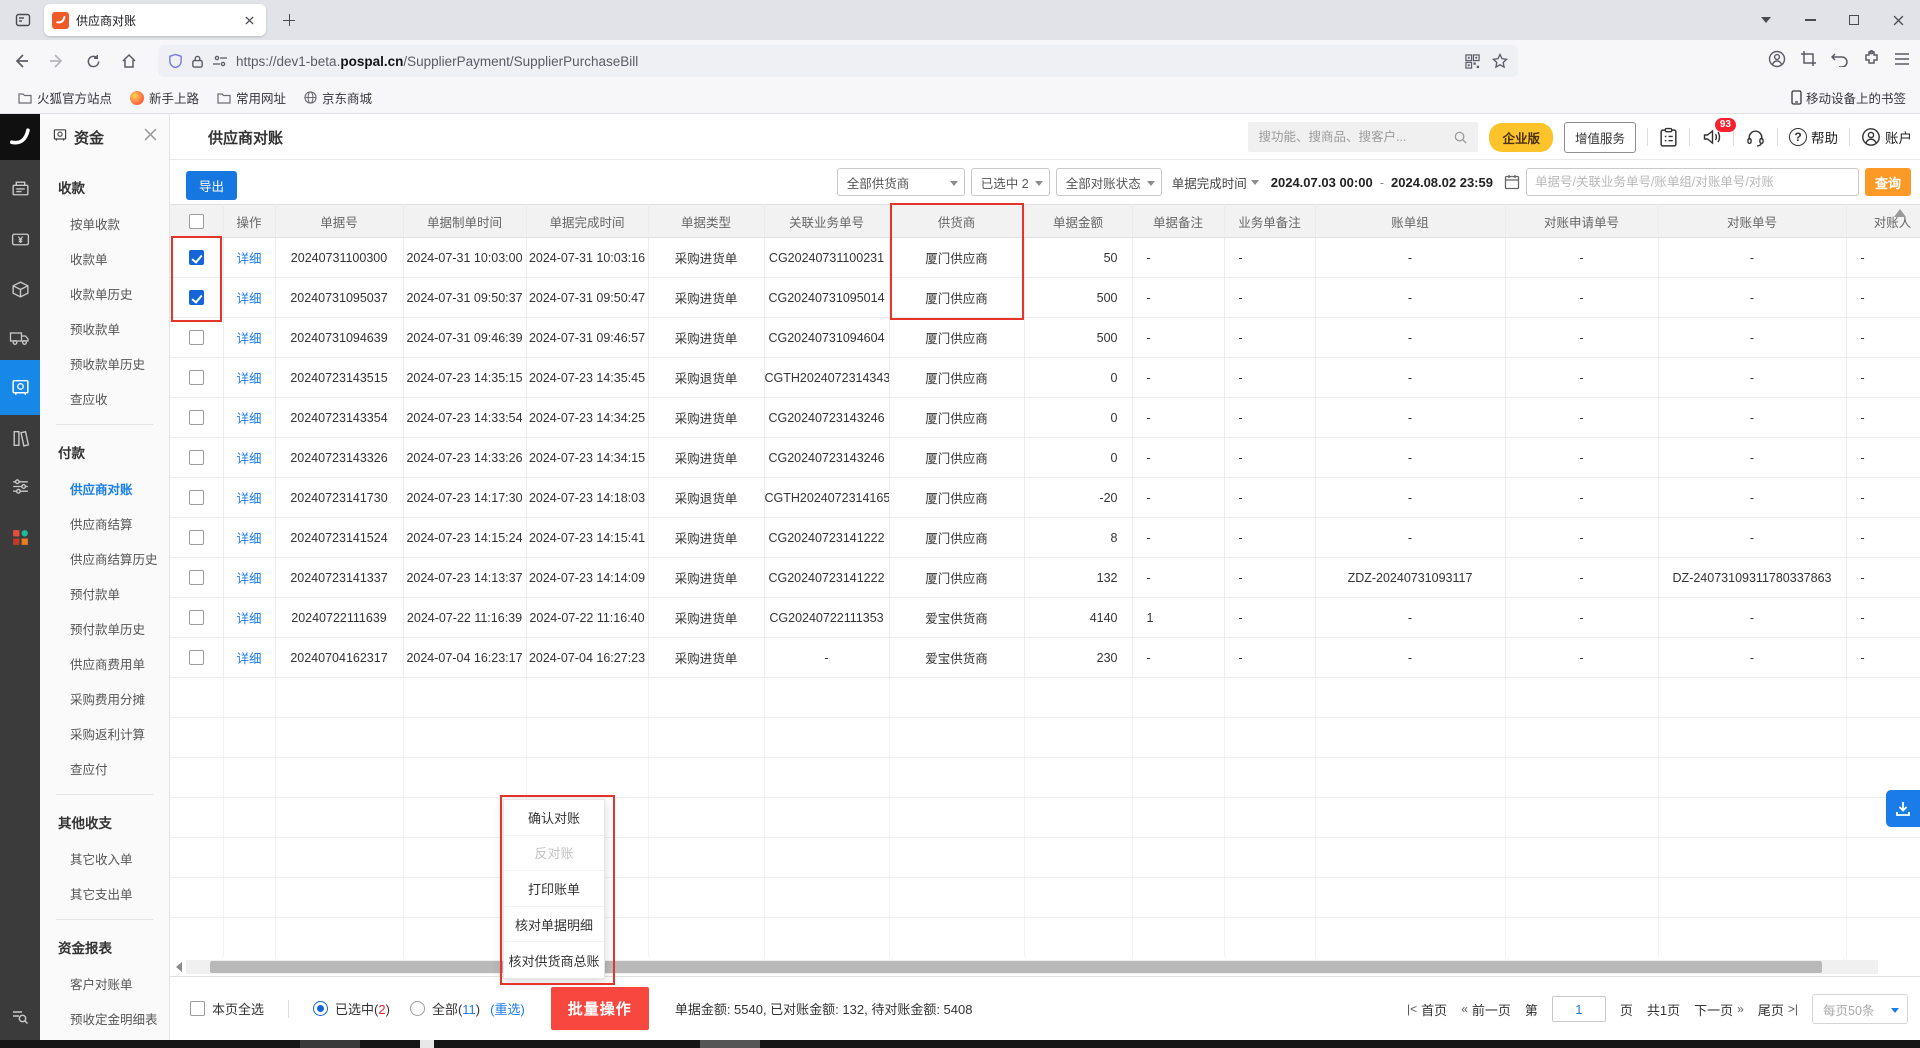  Describe the element at coordinates (93, 61) in the screenshot. I see `reload-icon` at that location.